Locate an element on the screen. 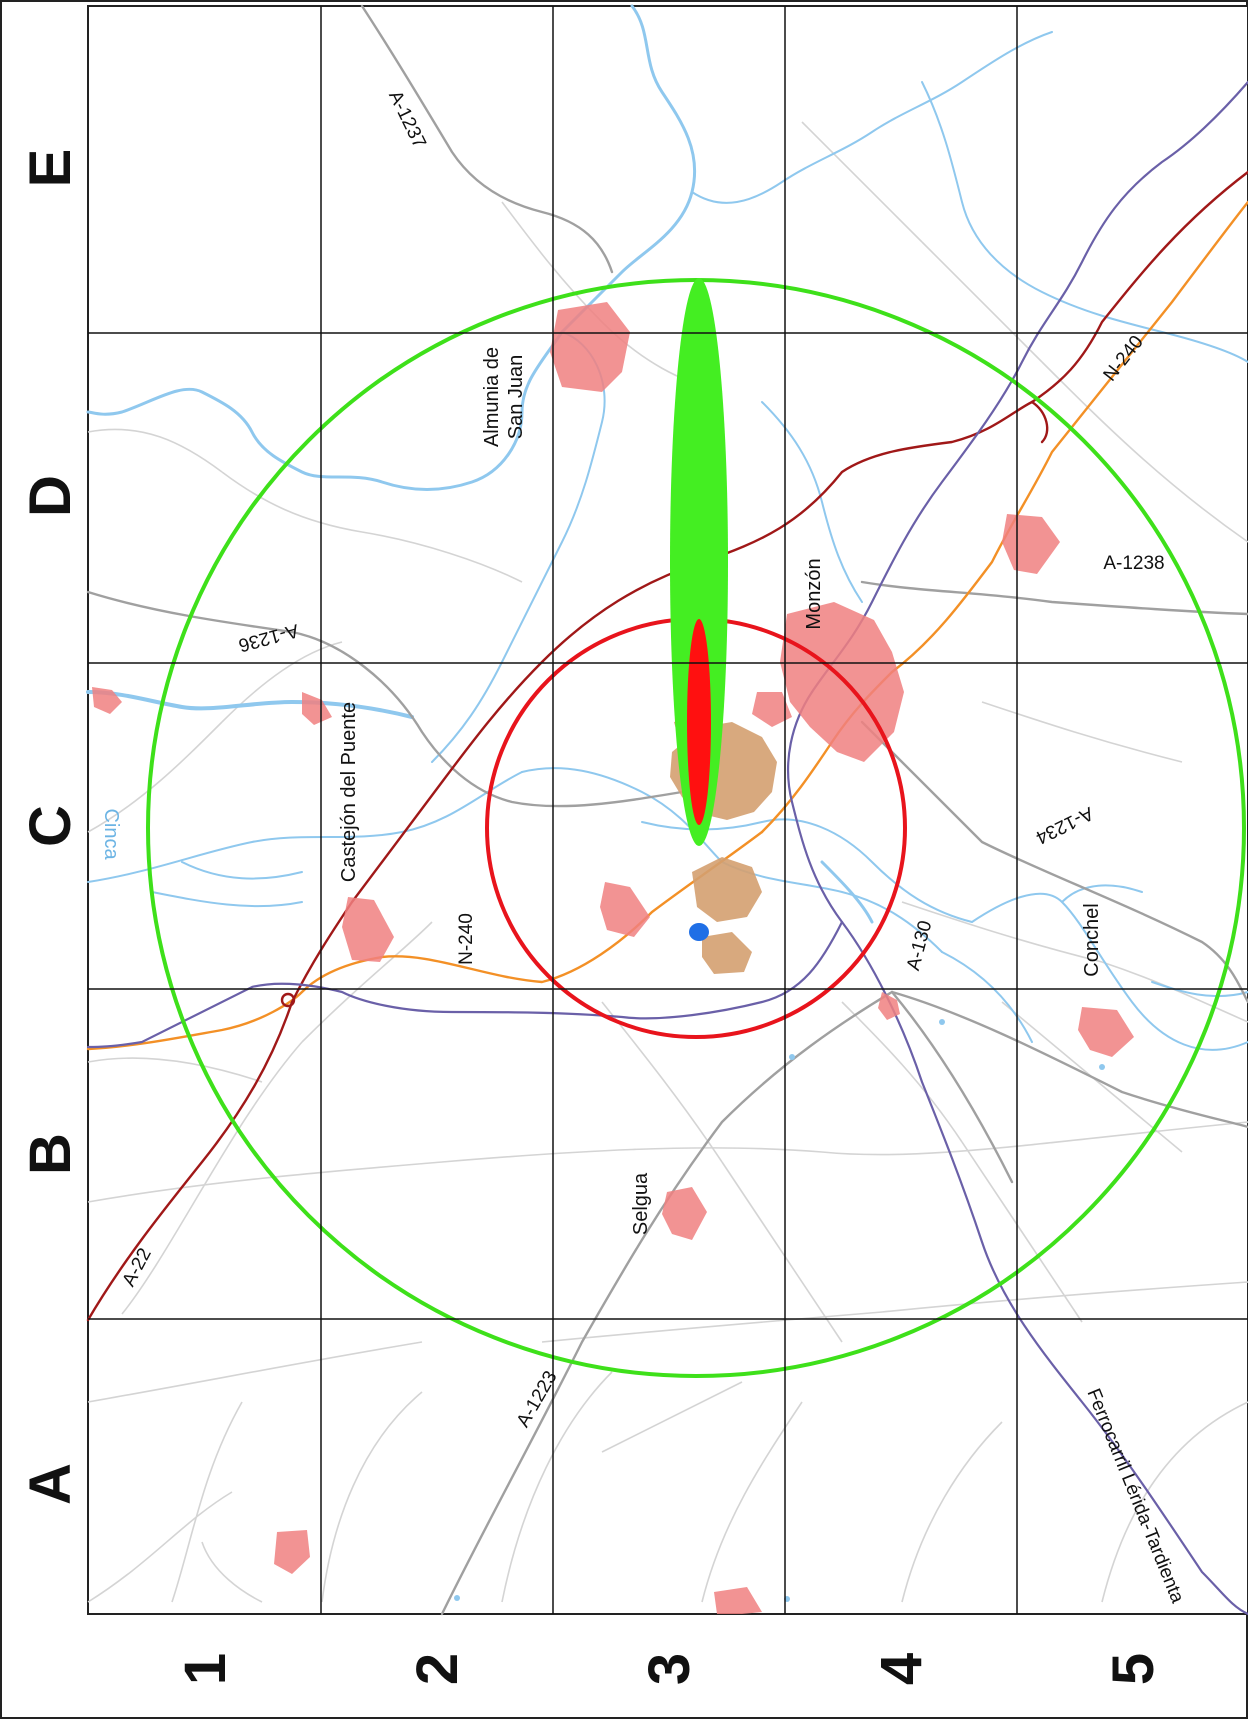  row-label-5: 5 is located at coordinates (1133, 1669).